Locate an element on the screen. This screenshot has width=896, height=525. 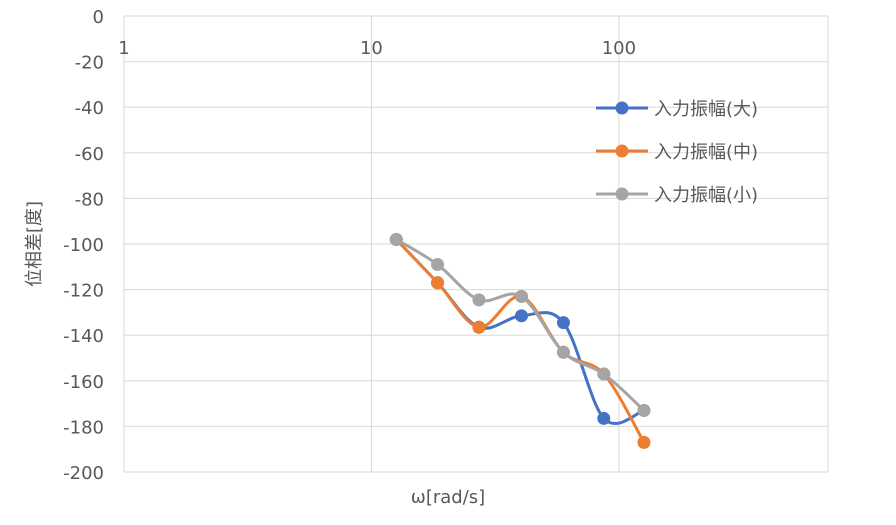
y-tick-label: -140 is located at coordinates (83, 336).